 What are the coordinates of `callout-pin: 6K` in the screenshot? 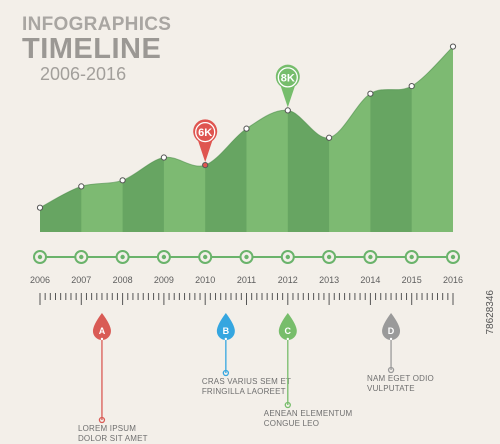 It's located at (205, 141).